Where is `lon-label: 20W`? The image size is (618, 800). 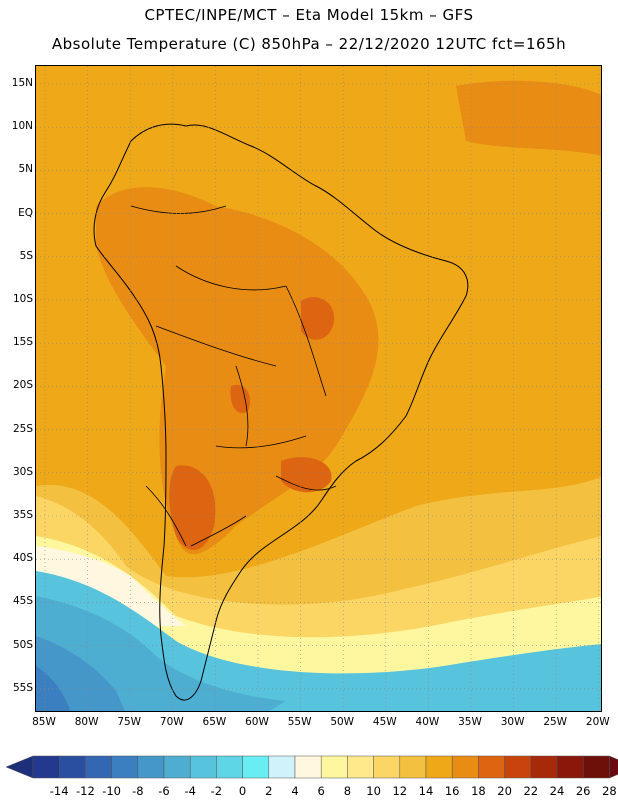
lon-label: 20W is located at coordinates (597, 722).